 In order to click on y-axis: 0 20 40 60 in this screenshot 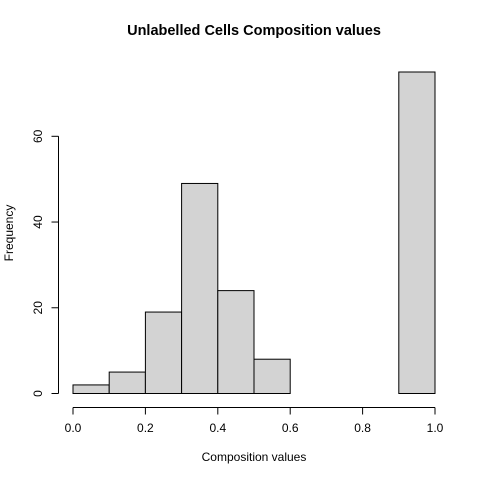, I will do `click(45, 263)`.